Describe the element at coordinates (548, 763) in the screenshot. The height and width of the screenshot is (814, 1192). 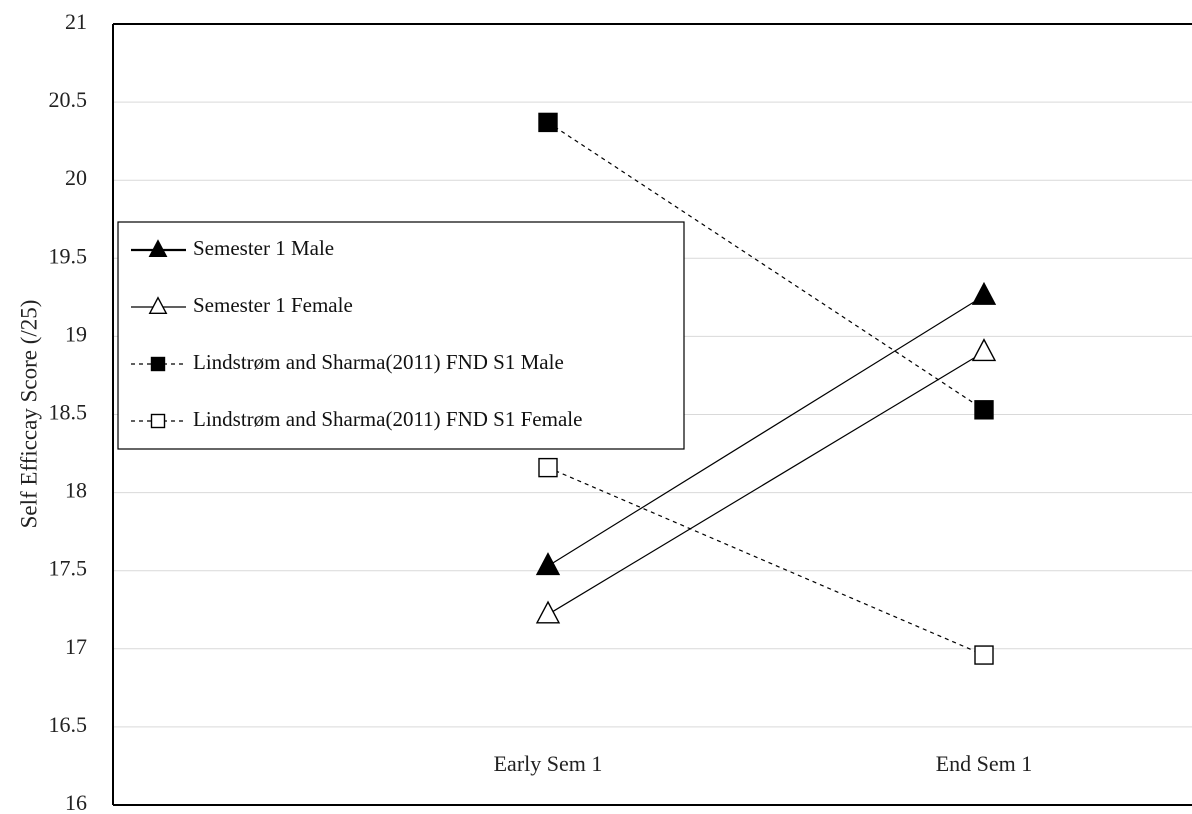
I see `x-tick-label: Early Sem 1` at that location.